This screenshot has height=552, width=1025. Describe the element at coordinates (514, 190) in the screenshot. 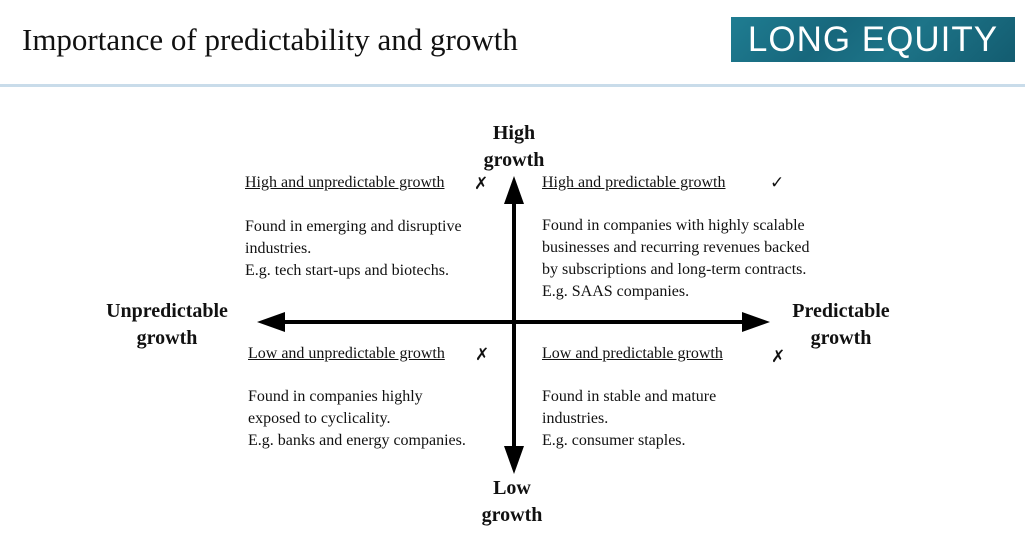

I see `arrow-up-icon` at that location.